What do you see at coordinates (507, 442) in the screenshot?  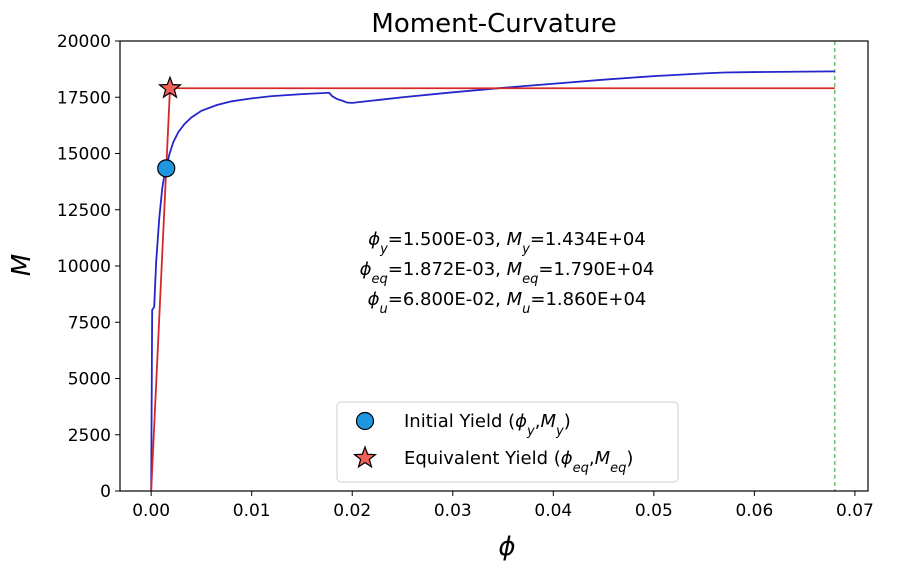 I see `legend-box` at bounding box center [507, 442].